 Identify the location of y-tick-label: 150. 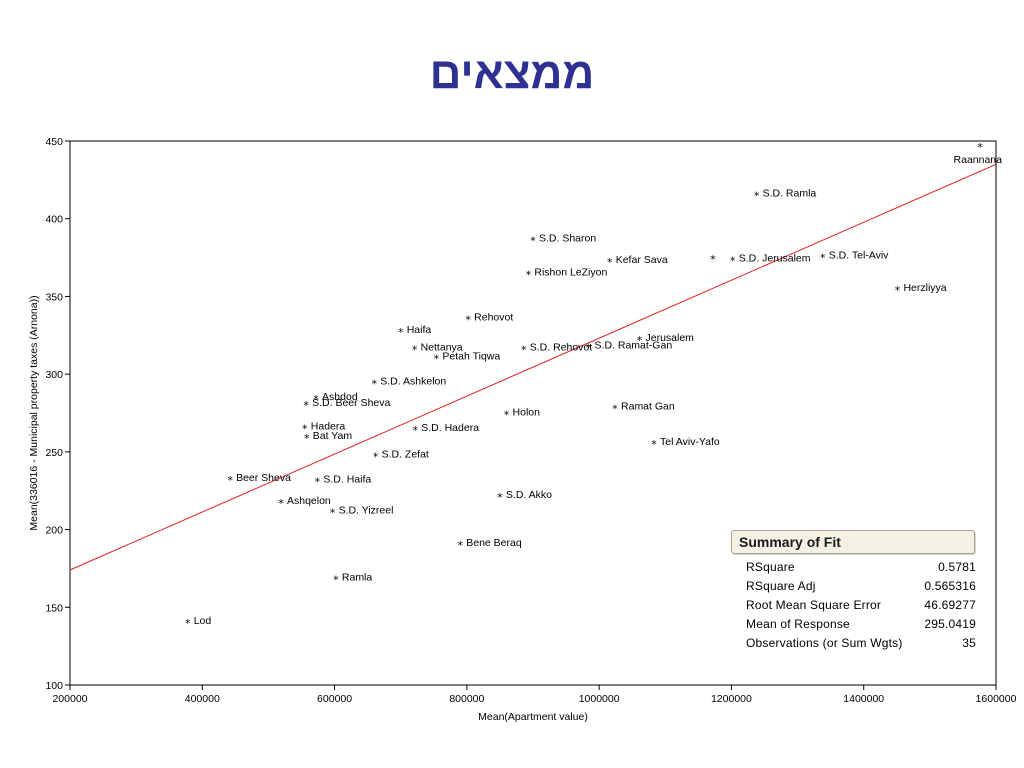
(54, 608).